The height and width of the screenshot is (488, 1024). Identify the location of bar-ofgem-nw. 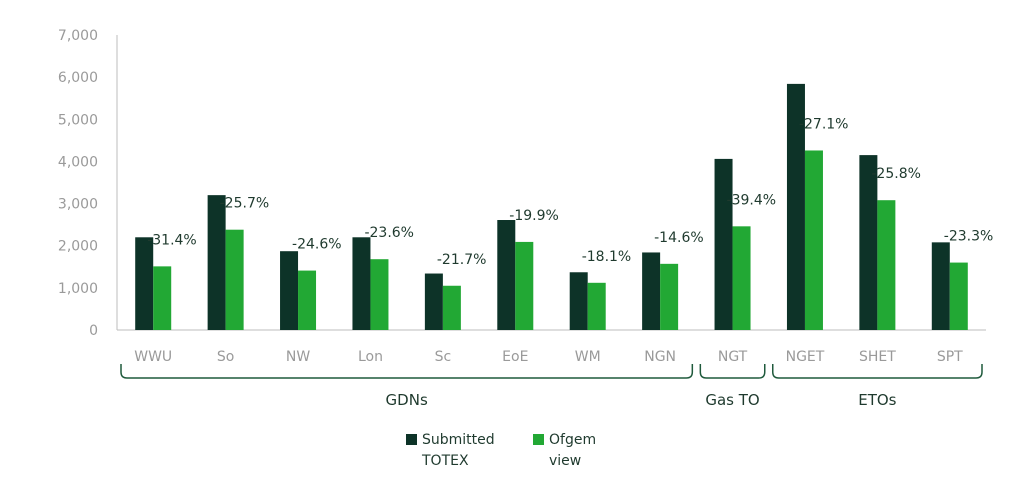
(307, 300).